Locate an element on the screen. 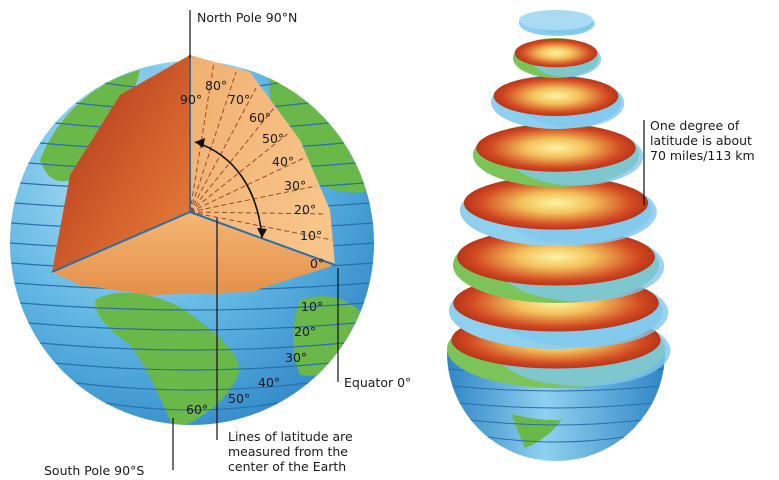  arc-arrowhead-bottom is located at coordinates (262, 233).